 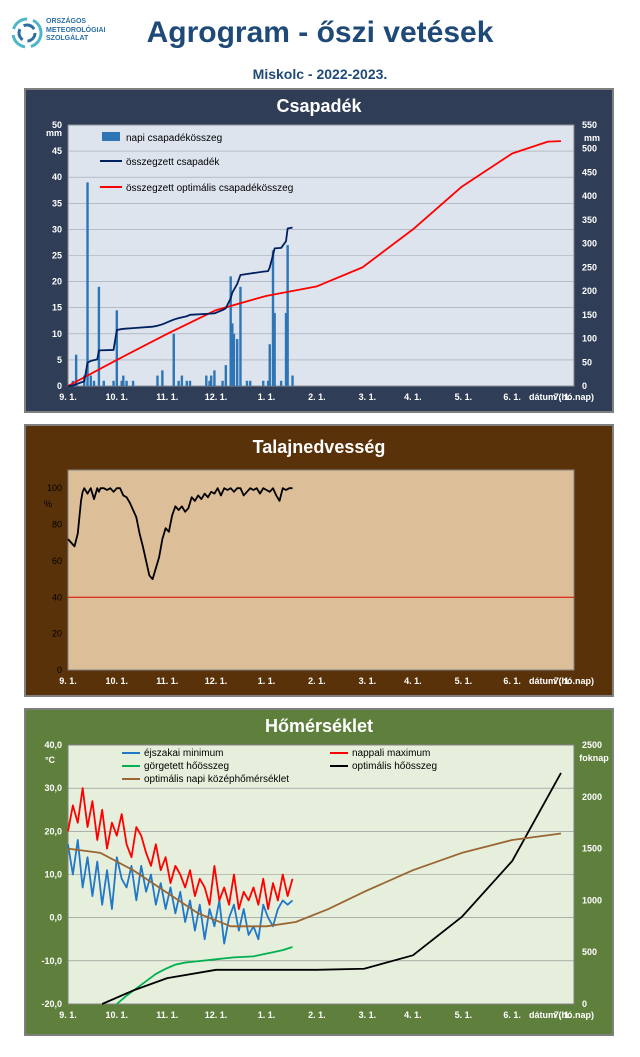 I want to click on y2-tick-label: 300, so click(x=589, y=244).